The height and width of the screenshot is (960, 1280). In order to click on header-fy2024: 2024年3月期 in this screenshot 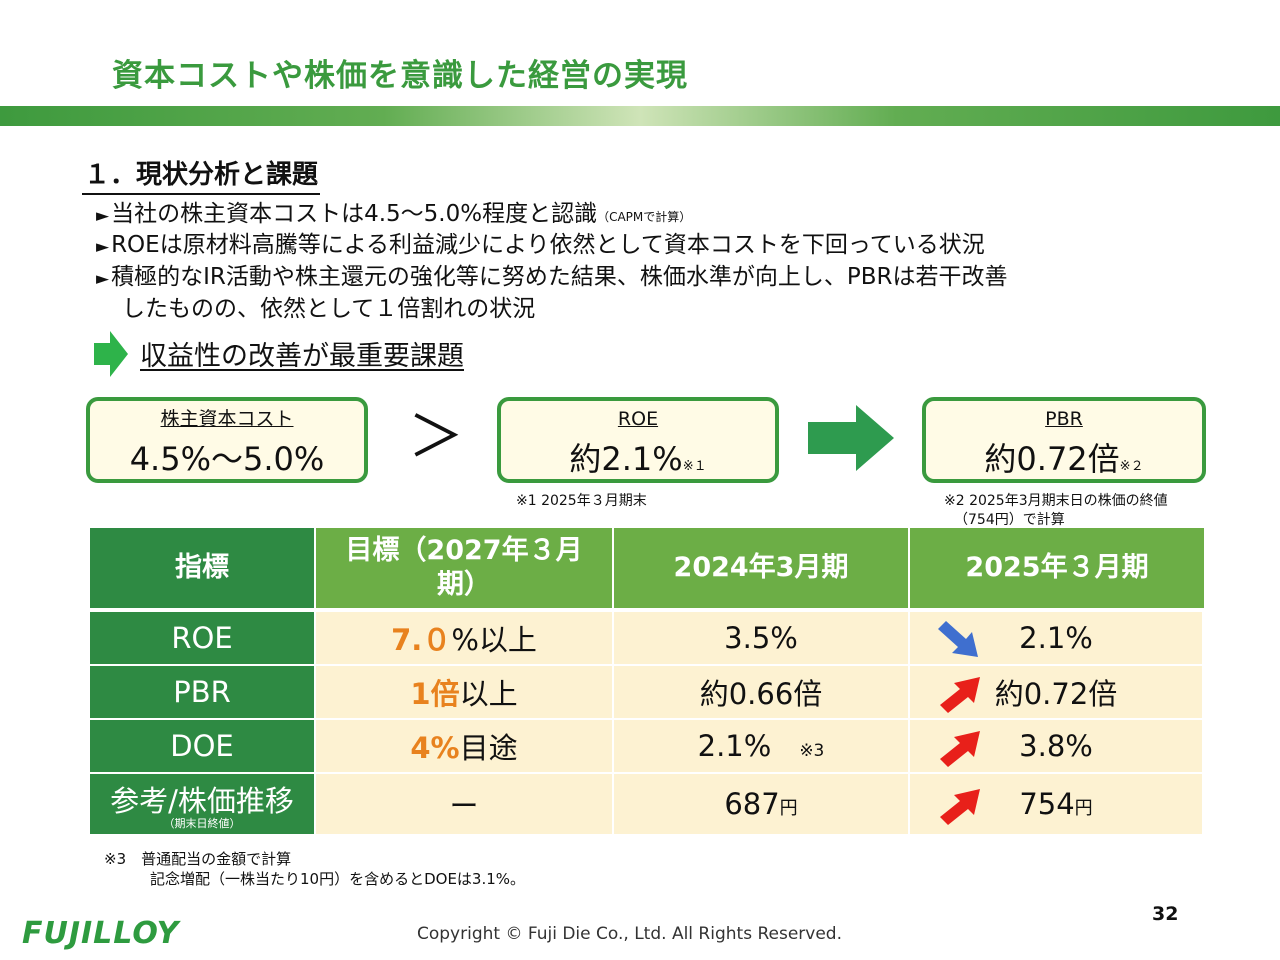, I will do `click(762, 570)`.